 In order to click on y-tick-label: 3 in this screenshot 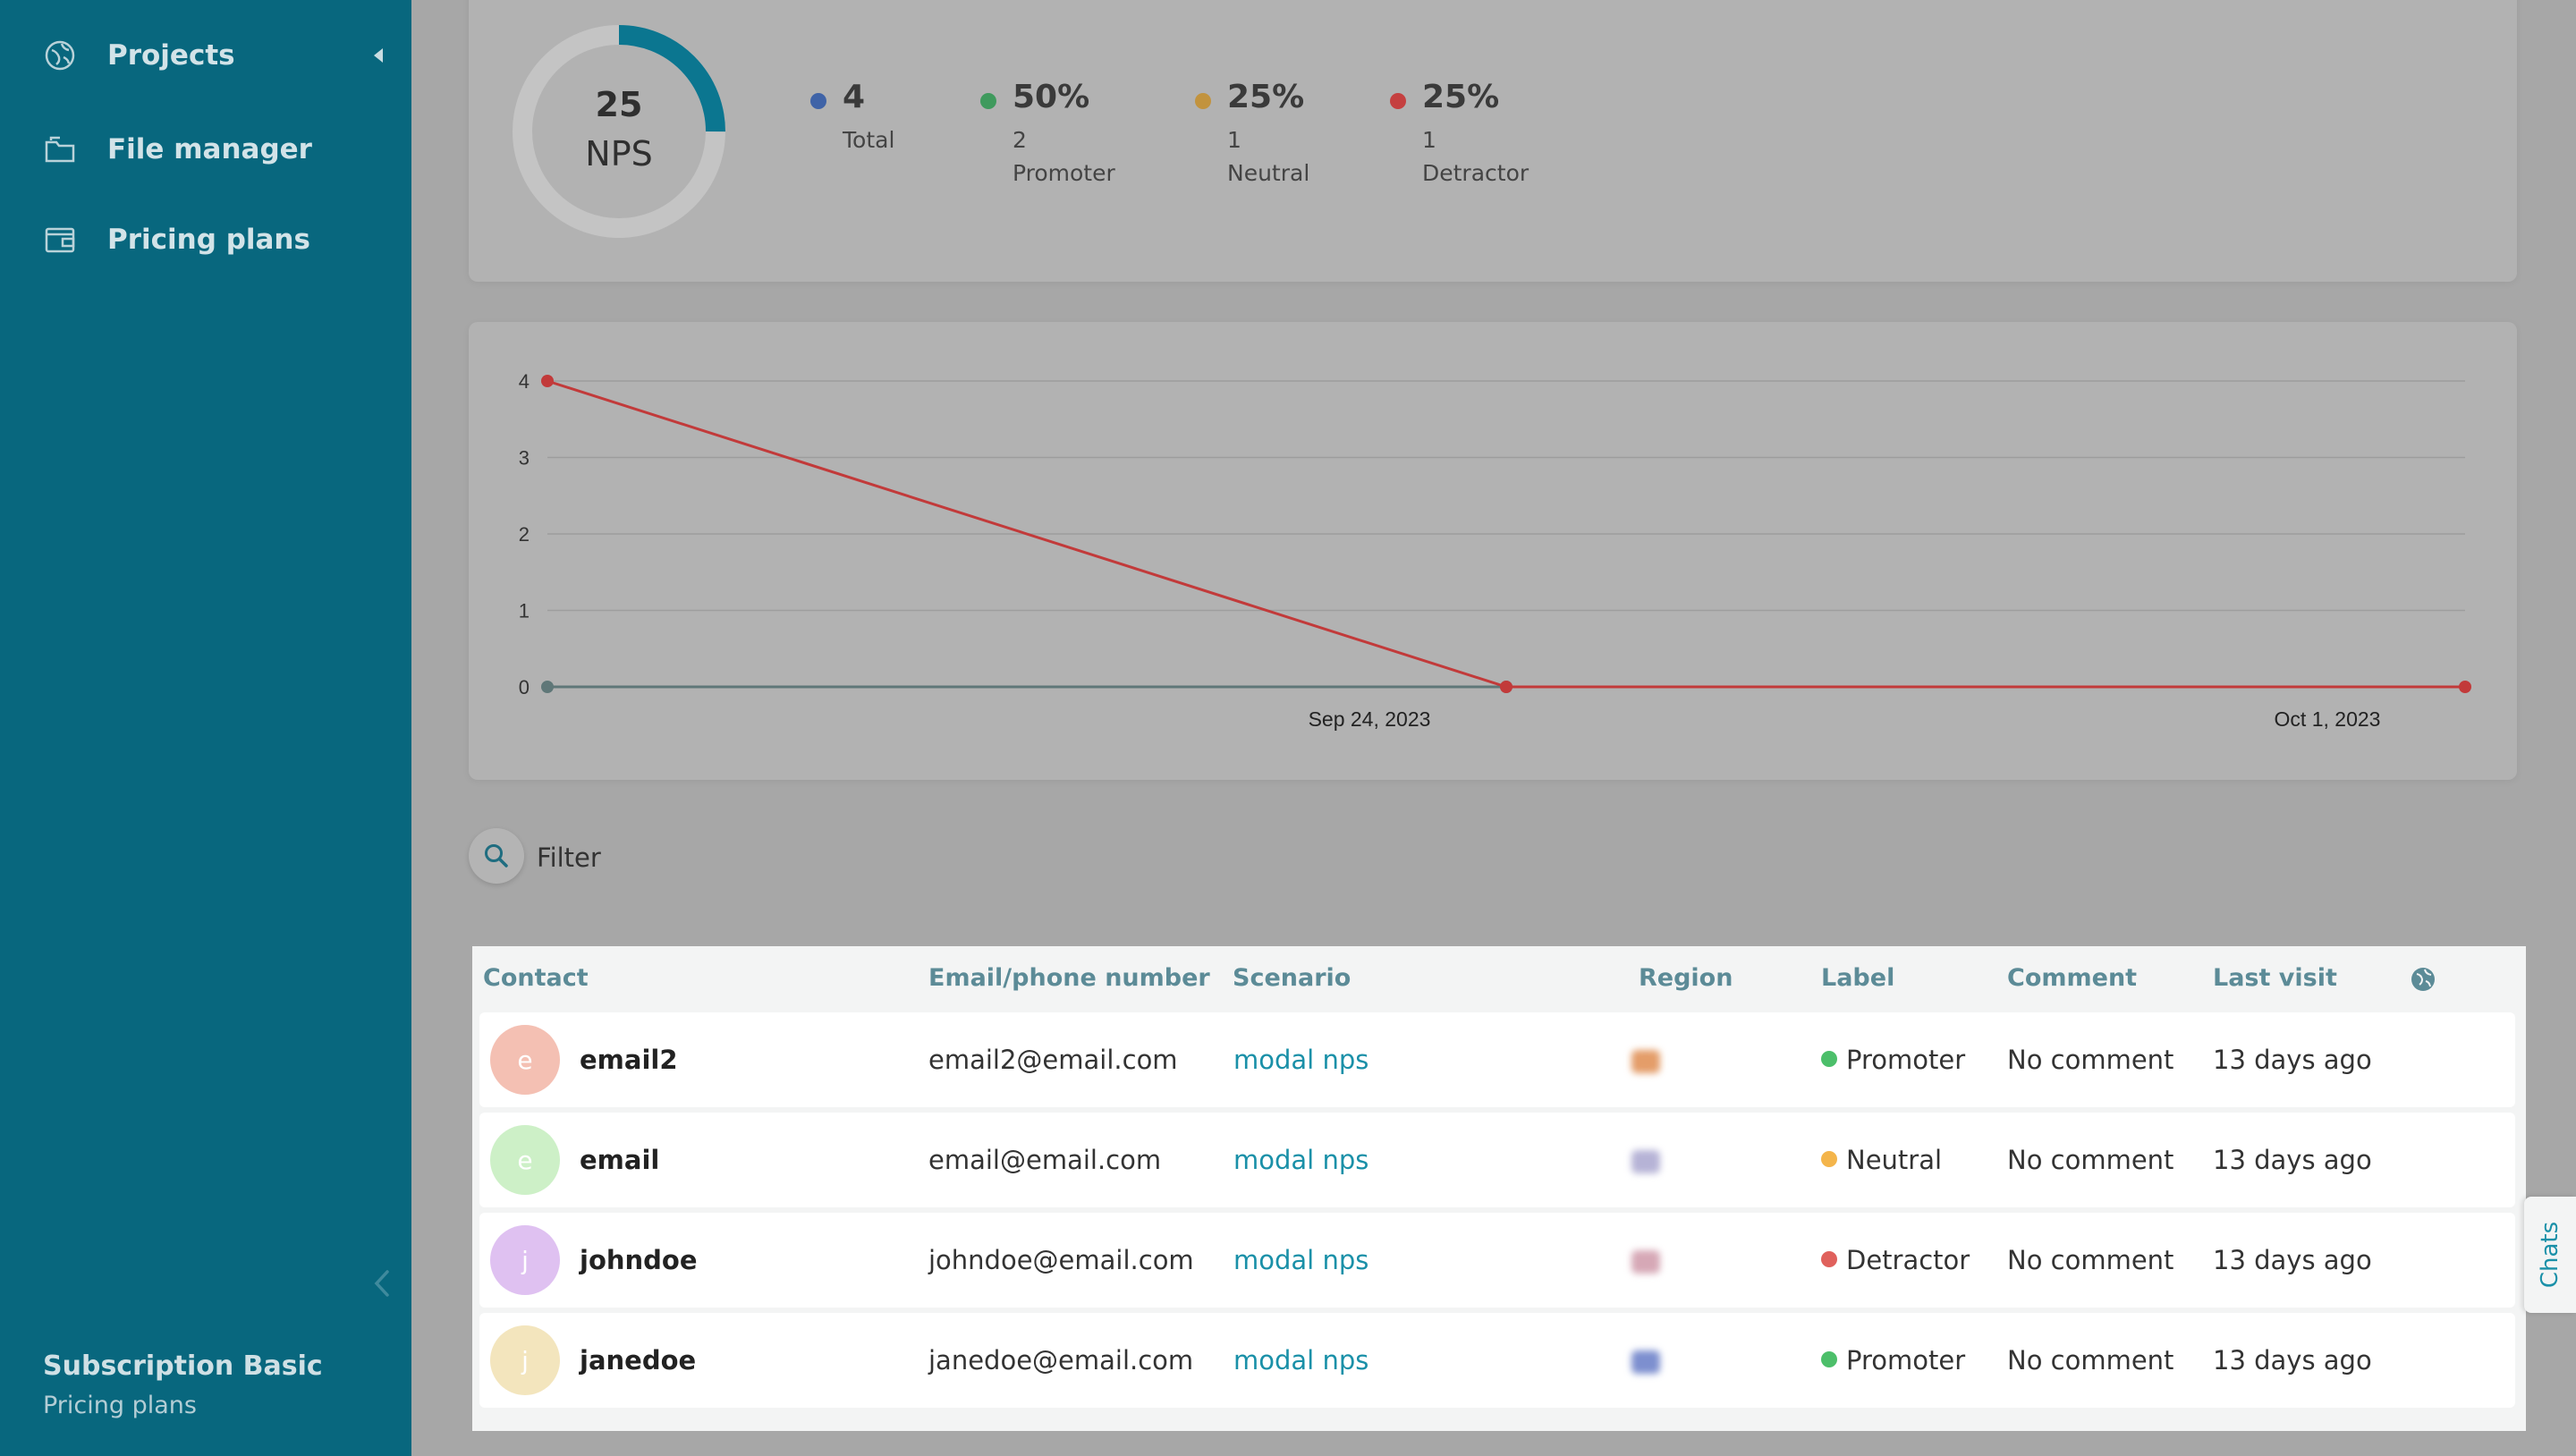, I will do `click(524, 458)`.